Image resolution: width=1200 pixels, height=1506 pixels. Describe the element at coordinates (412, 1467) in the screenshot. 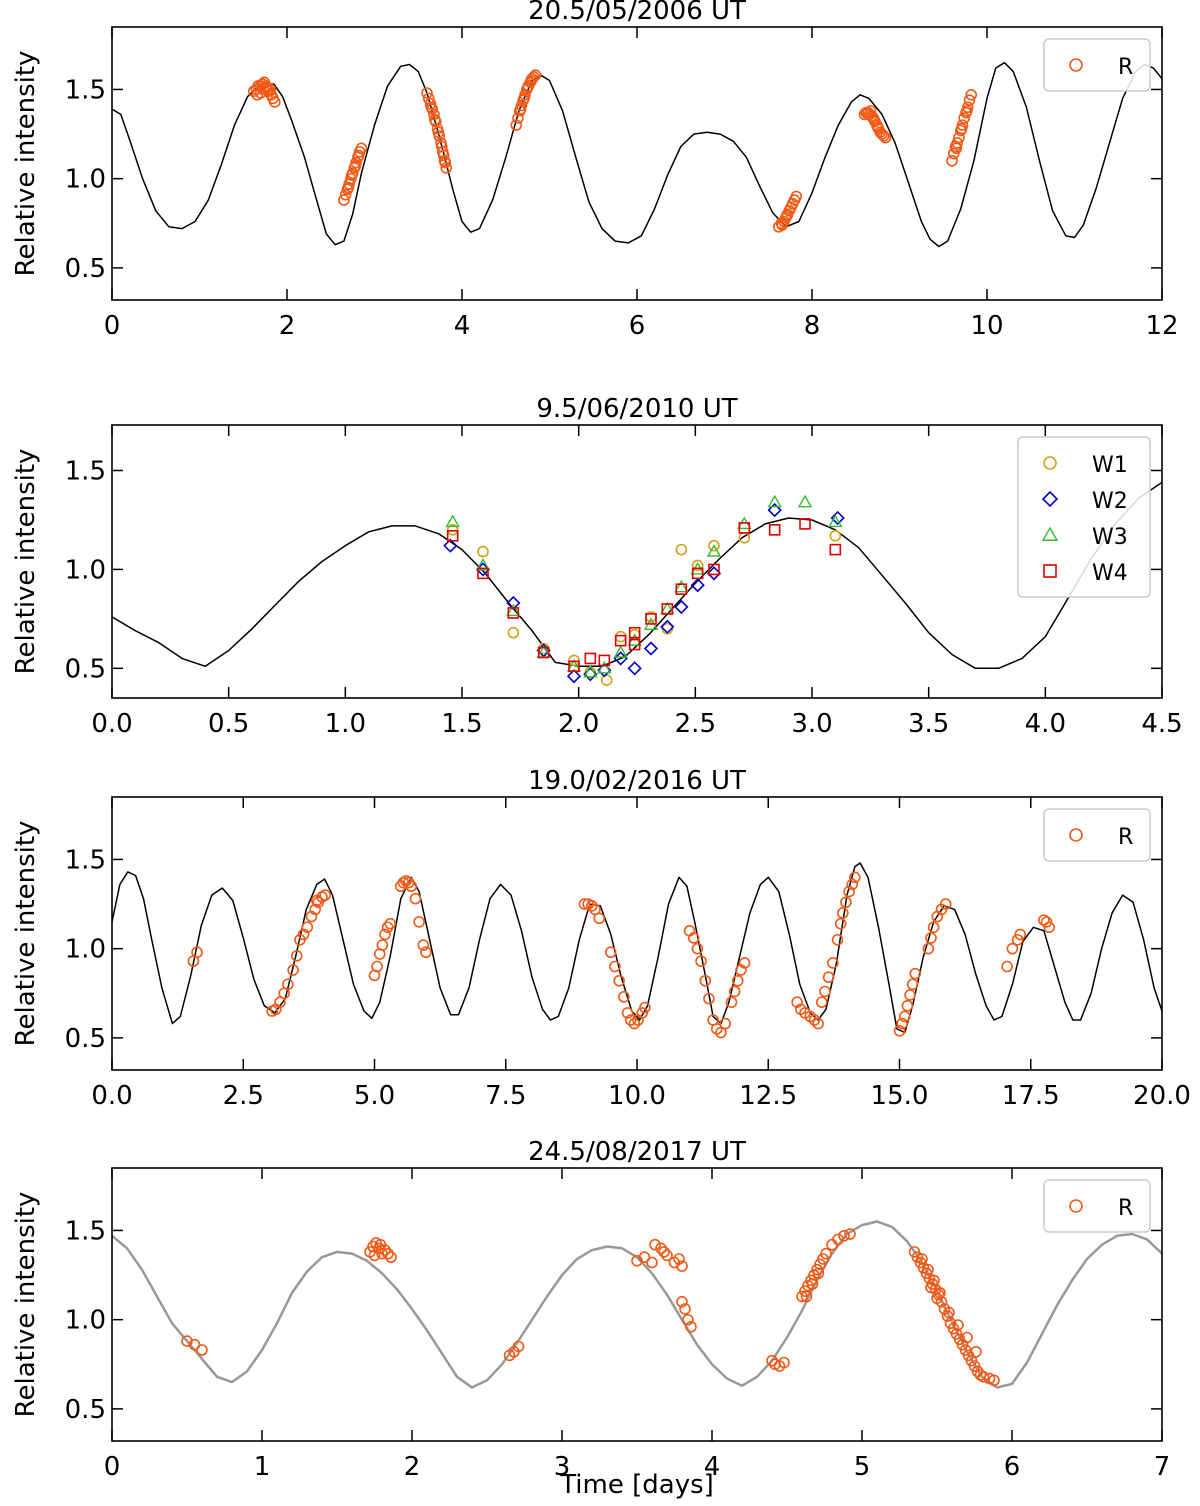

I see `x-tick-label: 2` at that location.